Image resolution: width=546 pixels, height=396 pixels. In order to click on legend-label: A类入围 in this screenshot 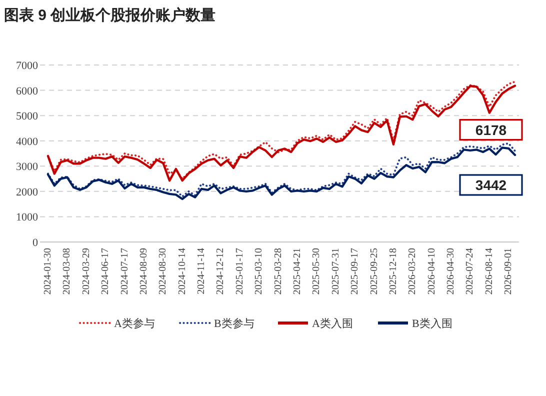, I will do `click(332, 323)`.